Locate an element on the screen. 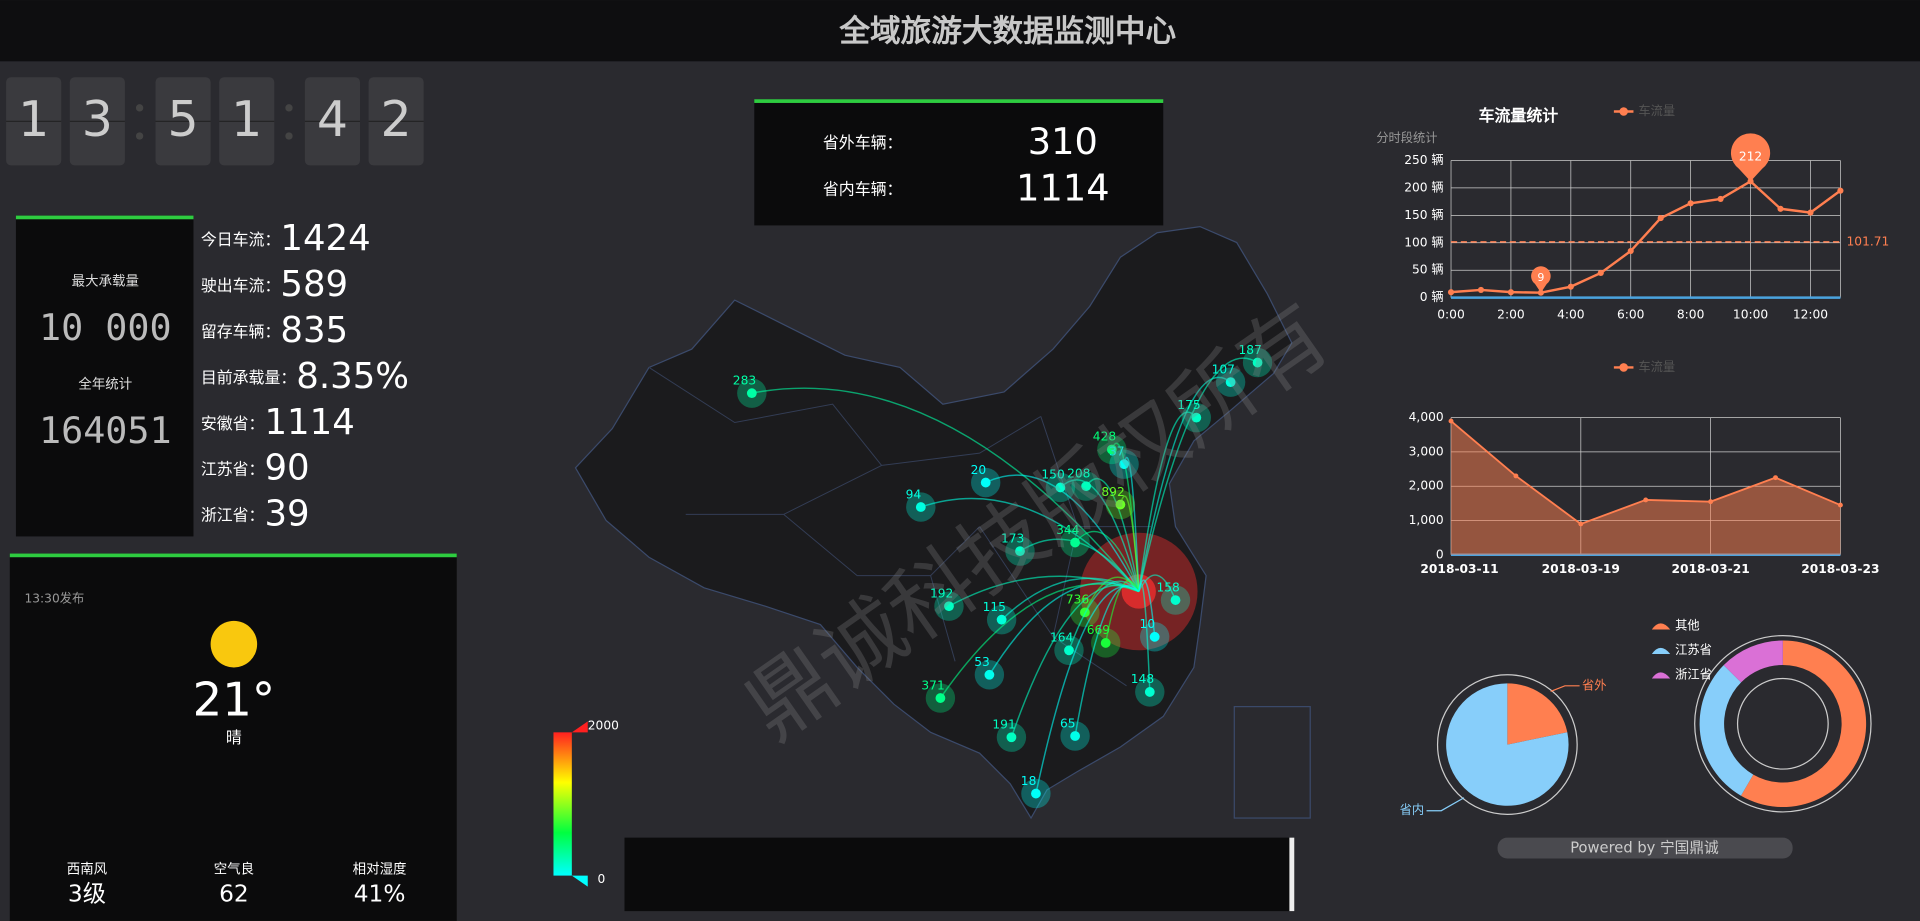  stat-value: 835 is located at coordinates (314, 330).